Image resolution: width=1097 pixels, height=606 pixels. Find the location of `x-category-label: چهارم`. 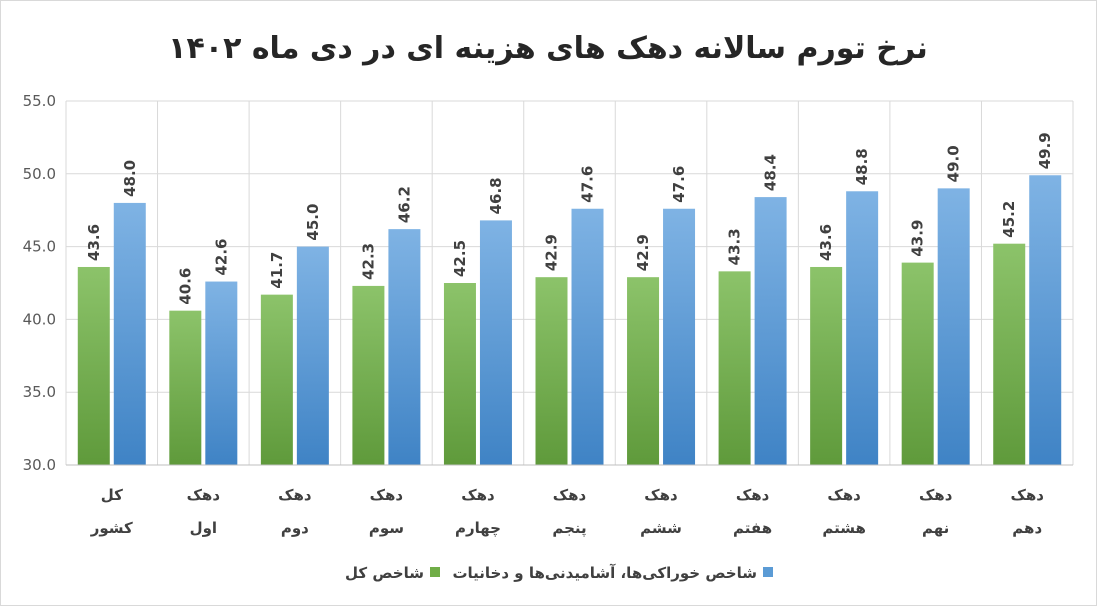

x-category-label: چهارم is located at coordinates (478, 528).